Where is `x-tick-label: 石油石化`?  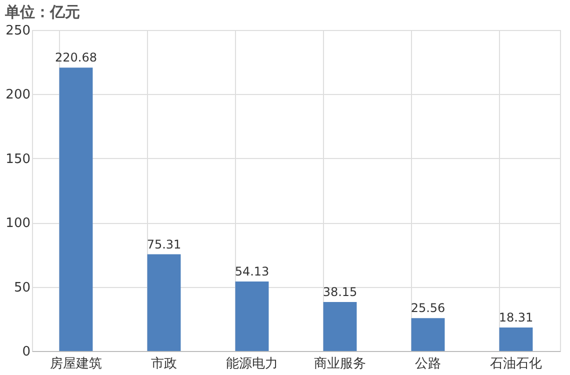 x-tick-label: 石油石化 is located at coordinates (516, 364).